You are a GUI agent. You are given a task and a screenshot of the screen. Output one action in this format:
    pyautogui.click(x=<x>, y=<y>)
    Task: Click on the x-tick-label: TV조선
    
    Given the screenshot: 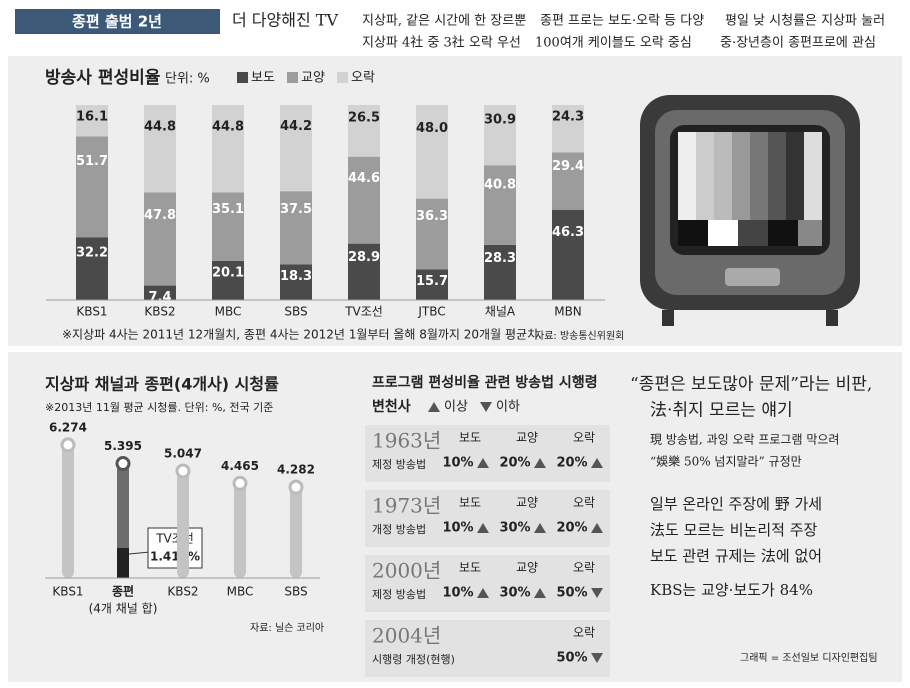 What is the action you would take?
    pyautogui.click(x=363, y=312)
    